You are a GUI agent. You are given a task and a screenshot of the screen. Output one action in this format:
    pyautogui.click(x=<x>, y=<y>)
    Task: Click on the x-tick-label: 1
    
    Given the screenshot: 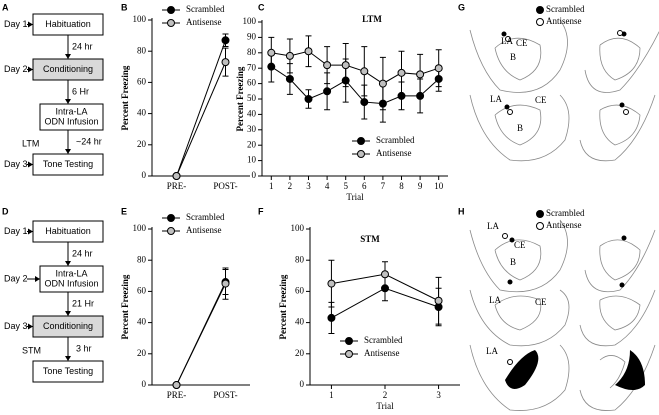 What is the action you would take?
    pyautogui.click(x=331, y=395)
    